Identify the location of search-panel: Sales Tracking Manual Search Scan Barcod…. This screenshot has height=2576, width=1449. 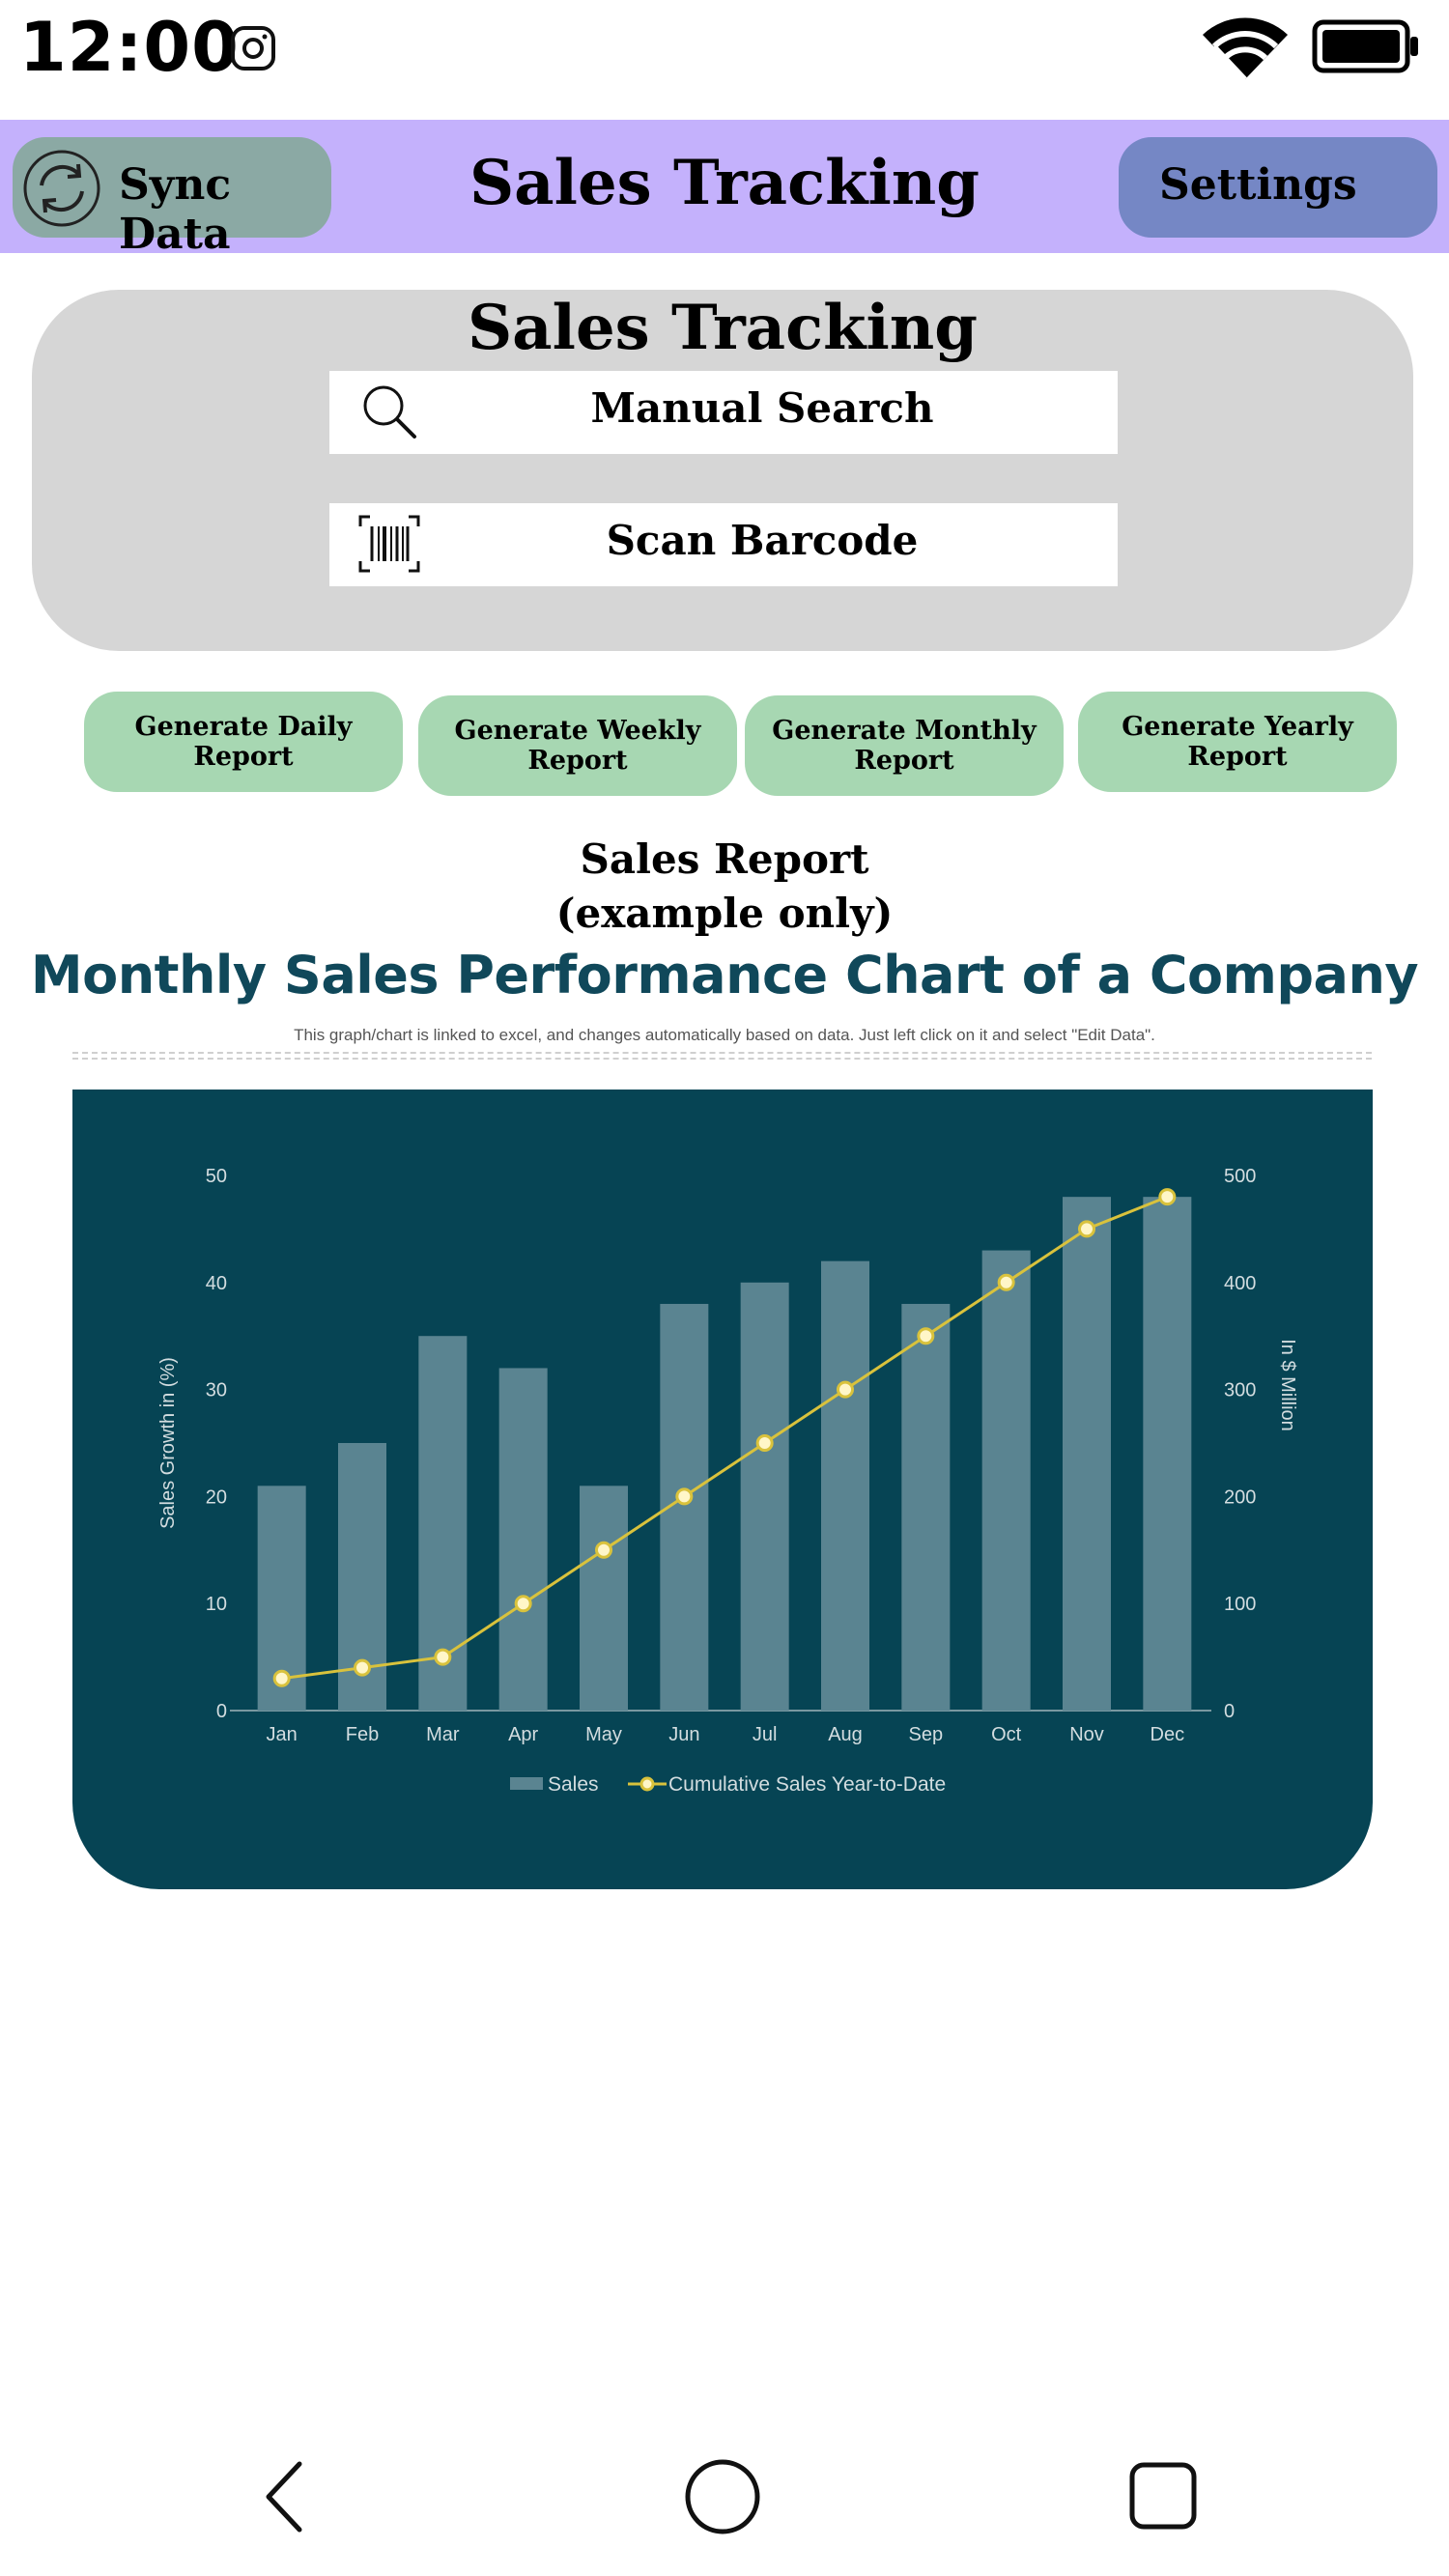
(722, 470).